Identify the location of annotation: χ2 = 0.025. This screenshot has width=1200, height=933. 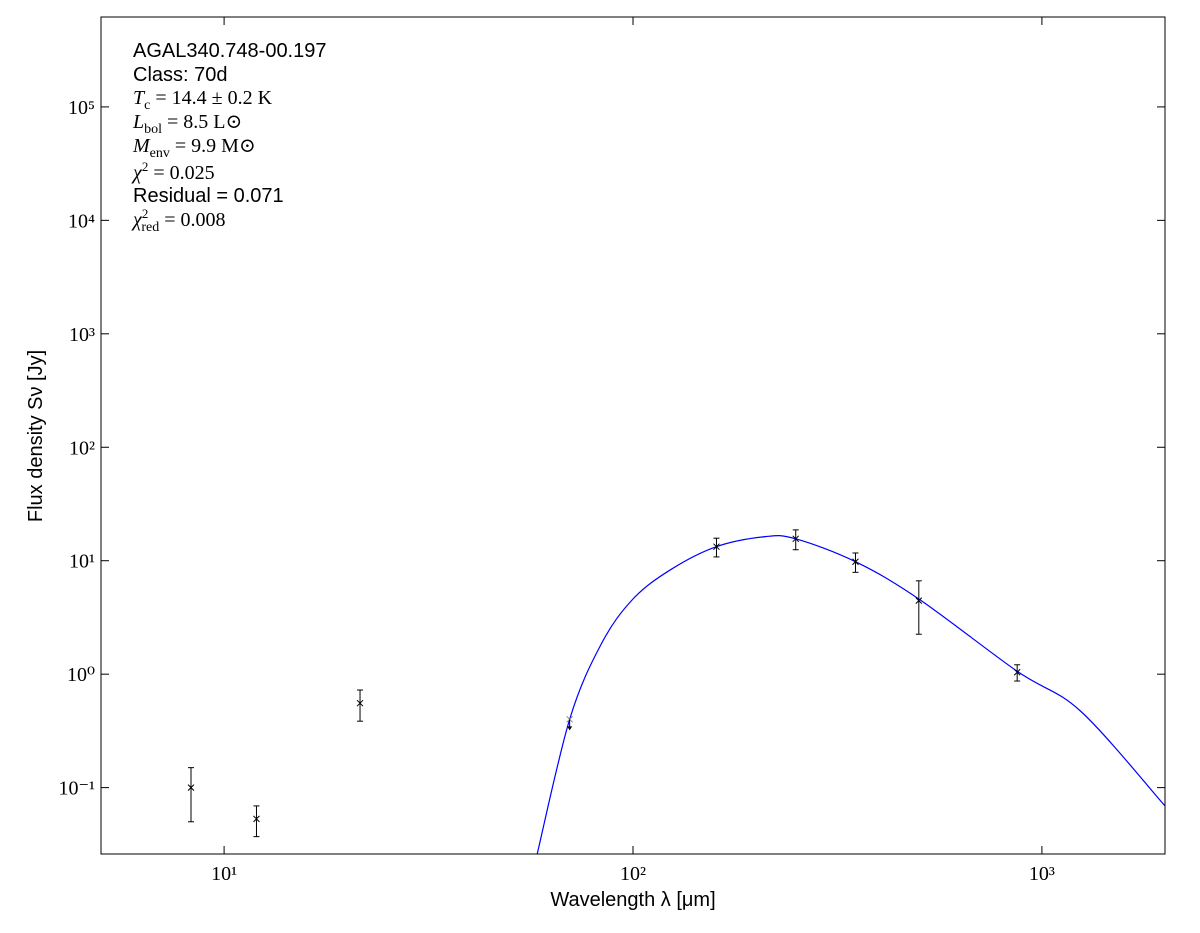
(173, 171).